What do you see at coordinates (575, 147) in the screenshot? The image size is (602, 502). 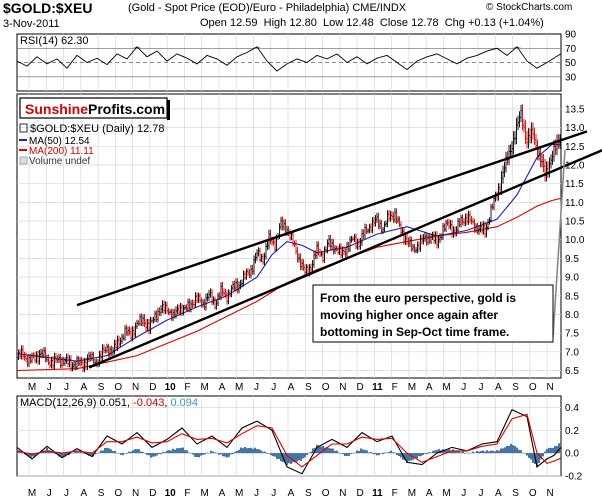 I see `price-tick-label: 12.5` at bounding box center [575, 147].